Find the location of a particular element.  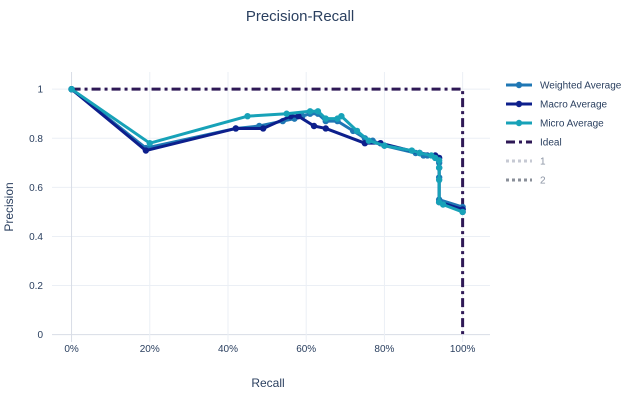

legend-label: 1 is located at coordinates (543, 162).